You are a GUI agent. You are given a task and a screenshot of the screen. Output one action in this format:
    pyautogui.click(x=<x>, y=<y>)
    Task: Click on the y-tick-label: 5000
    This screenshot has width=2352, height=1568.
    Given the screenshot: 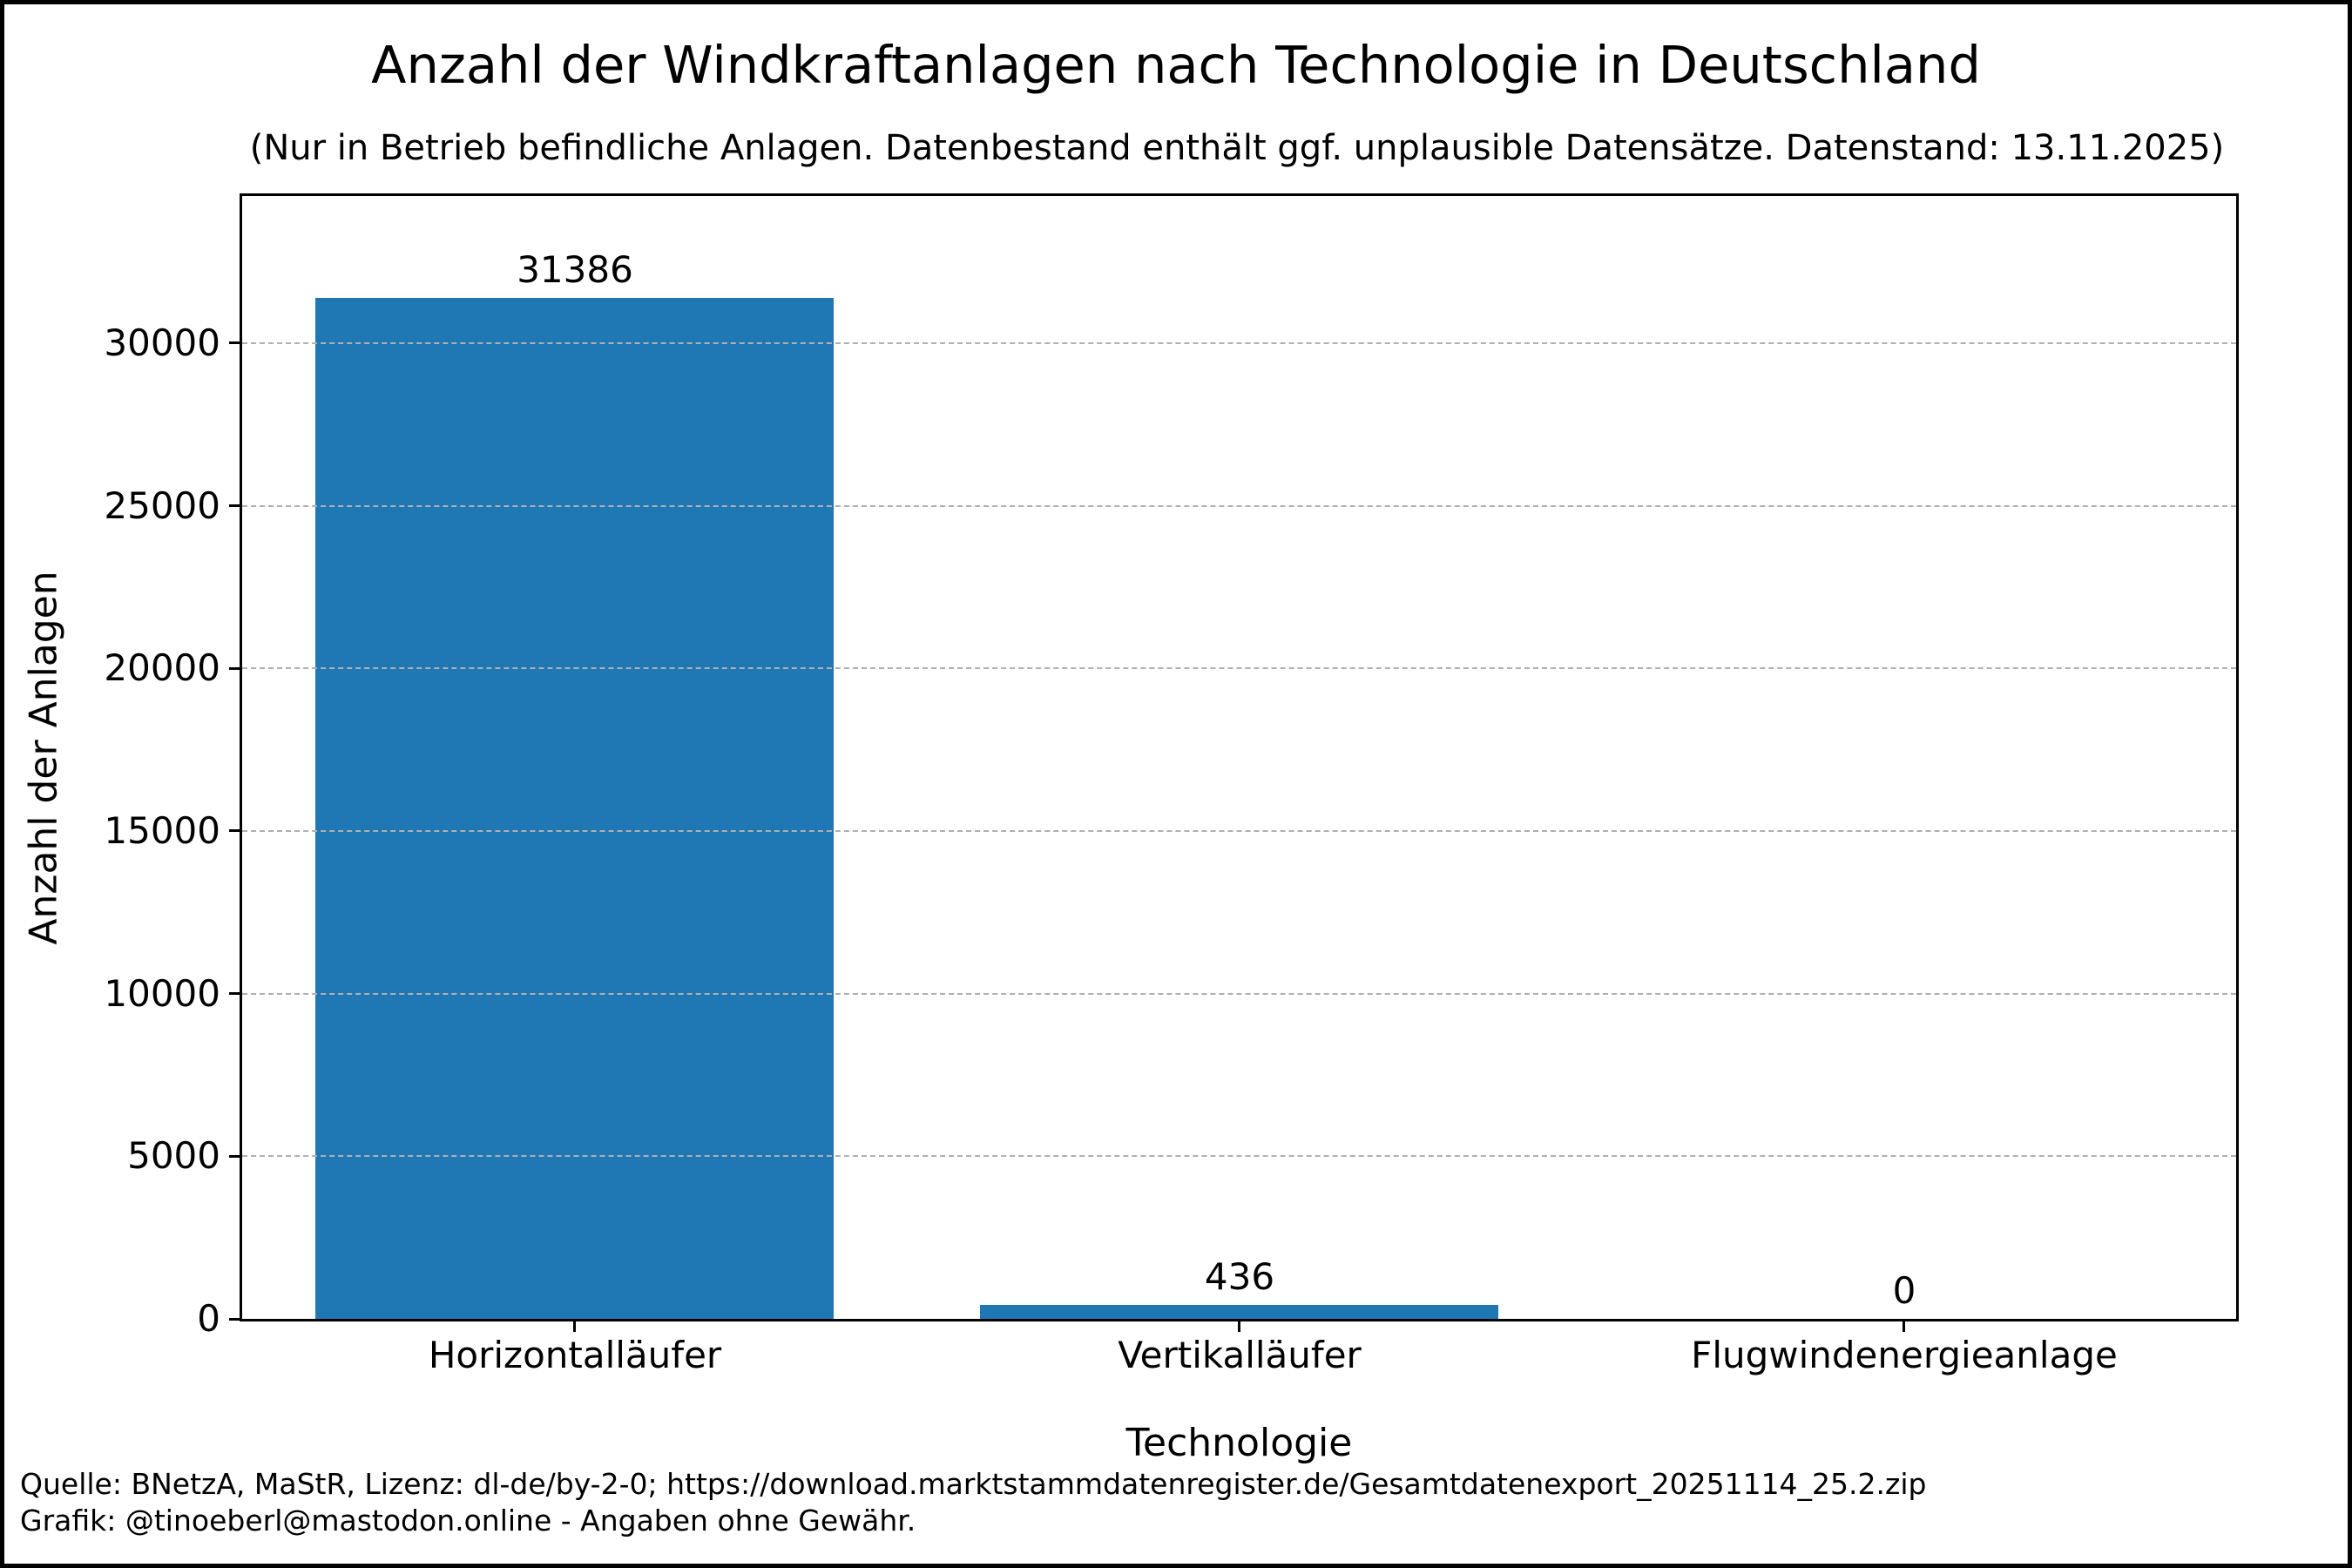 What is the action you would take?
    pyautogui.click(x=173, y=1155)
    